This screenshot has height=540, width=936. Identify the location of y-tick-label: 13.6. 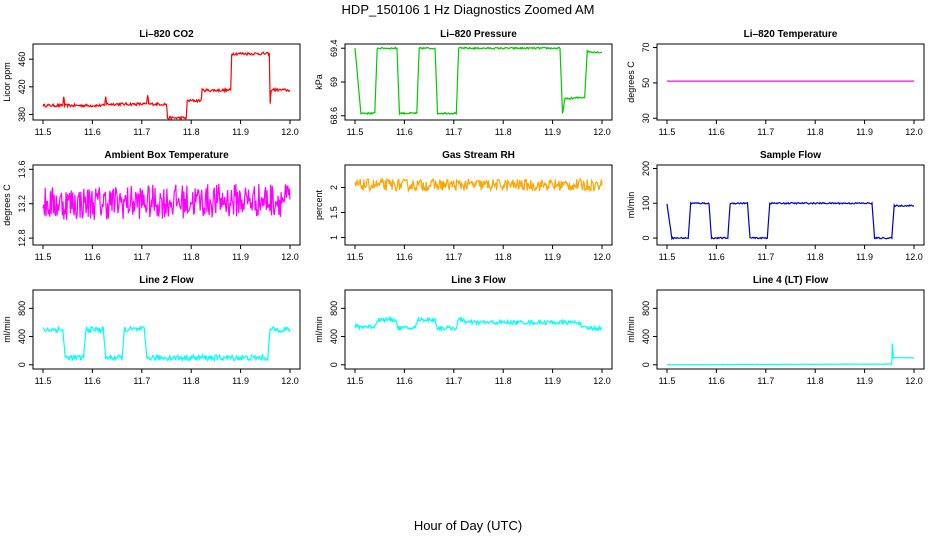
(22, 170).